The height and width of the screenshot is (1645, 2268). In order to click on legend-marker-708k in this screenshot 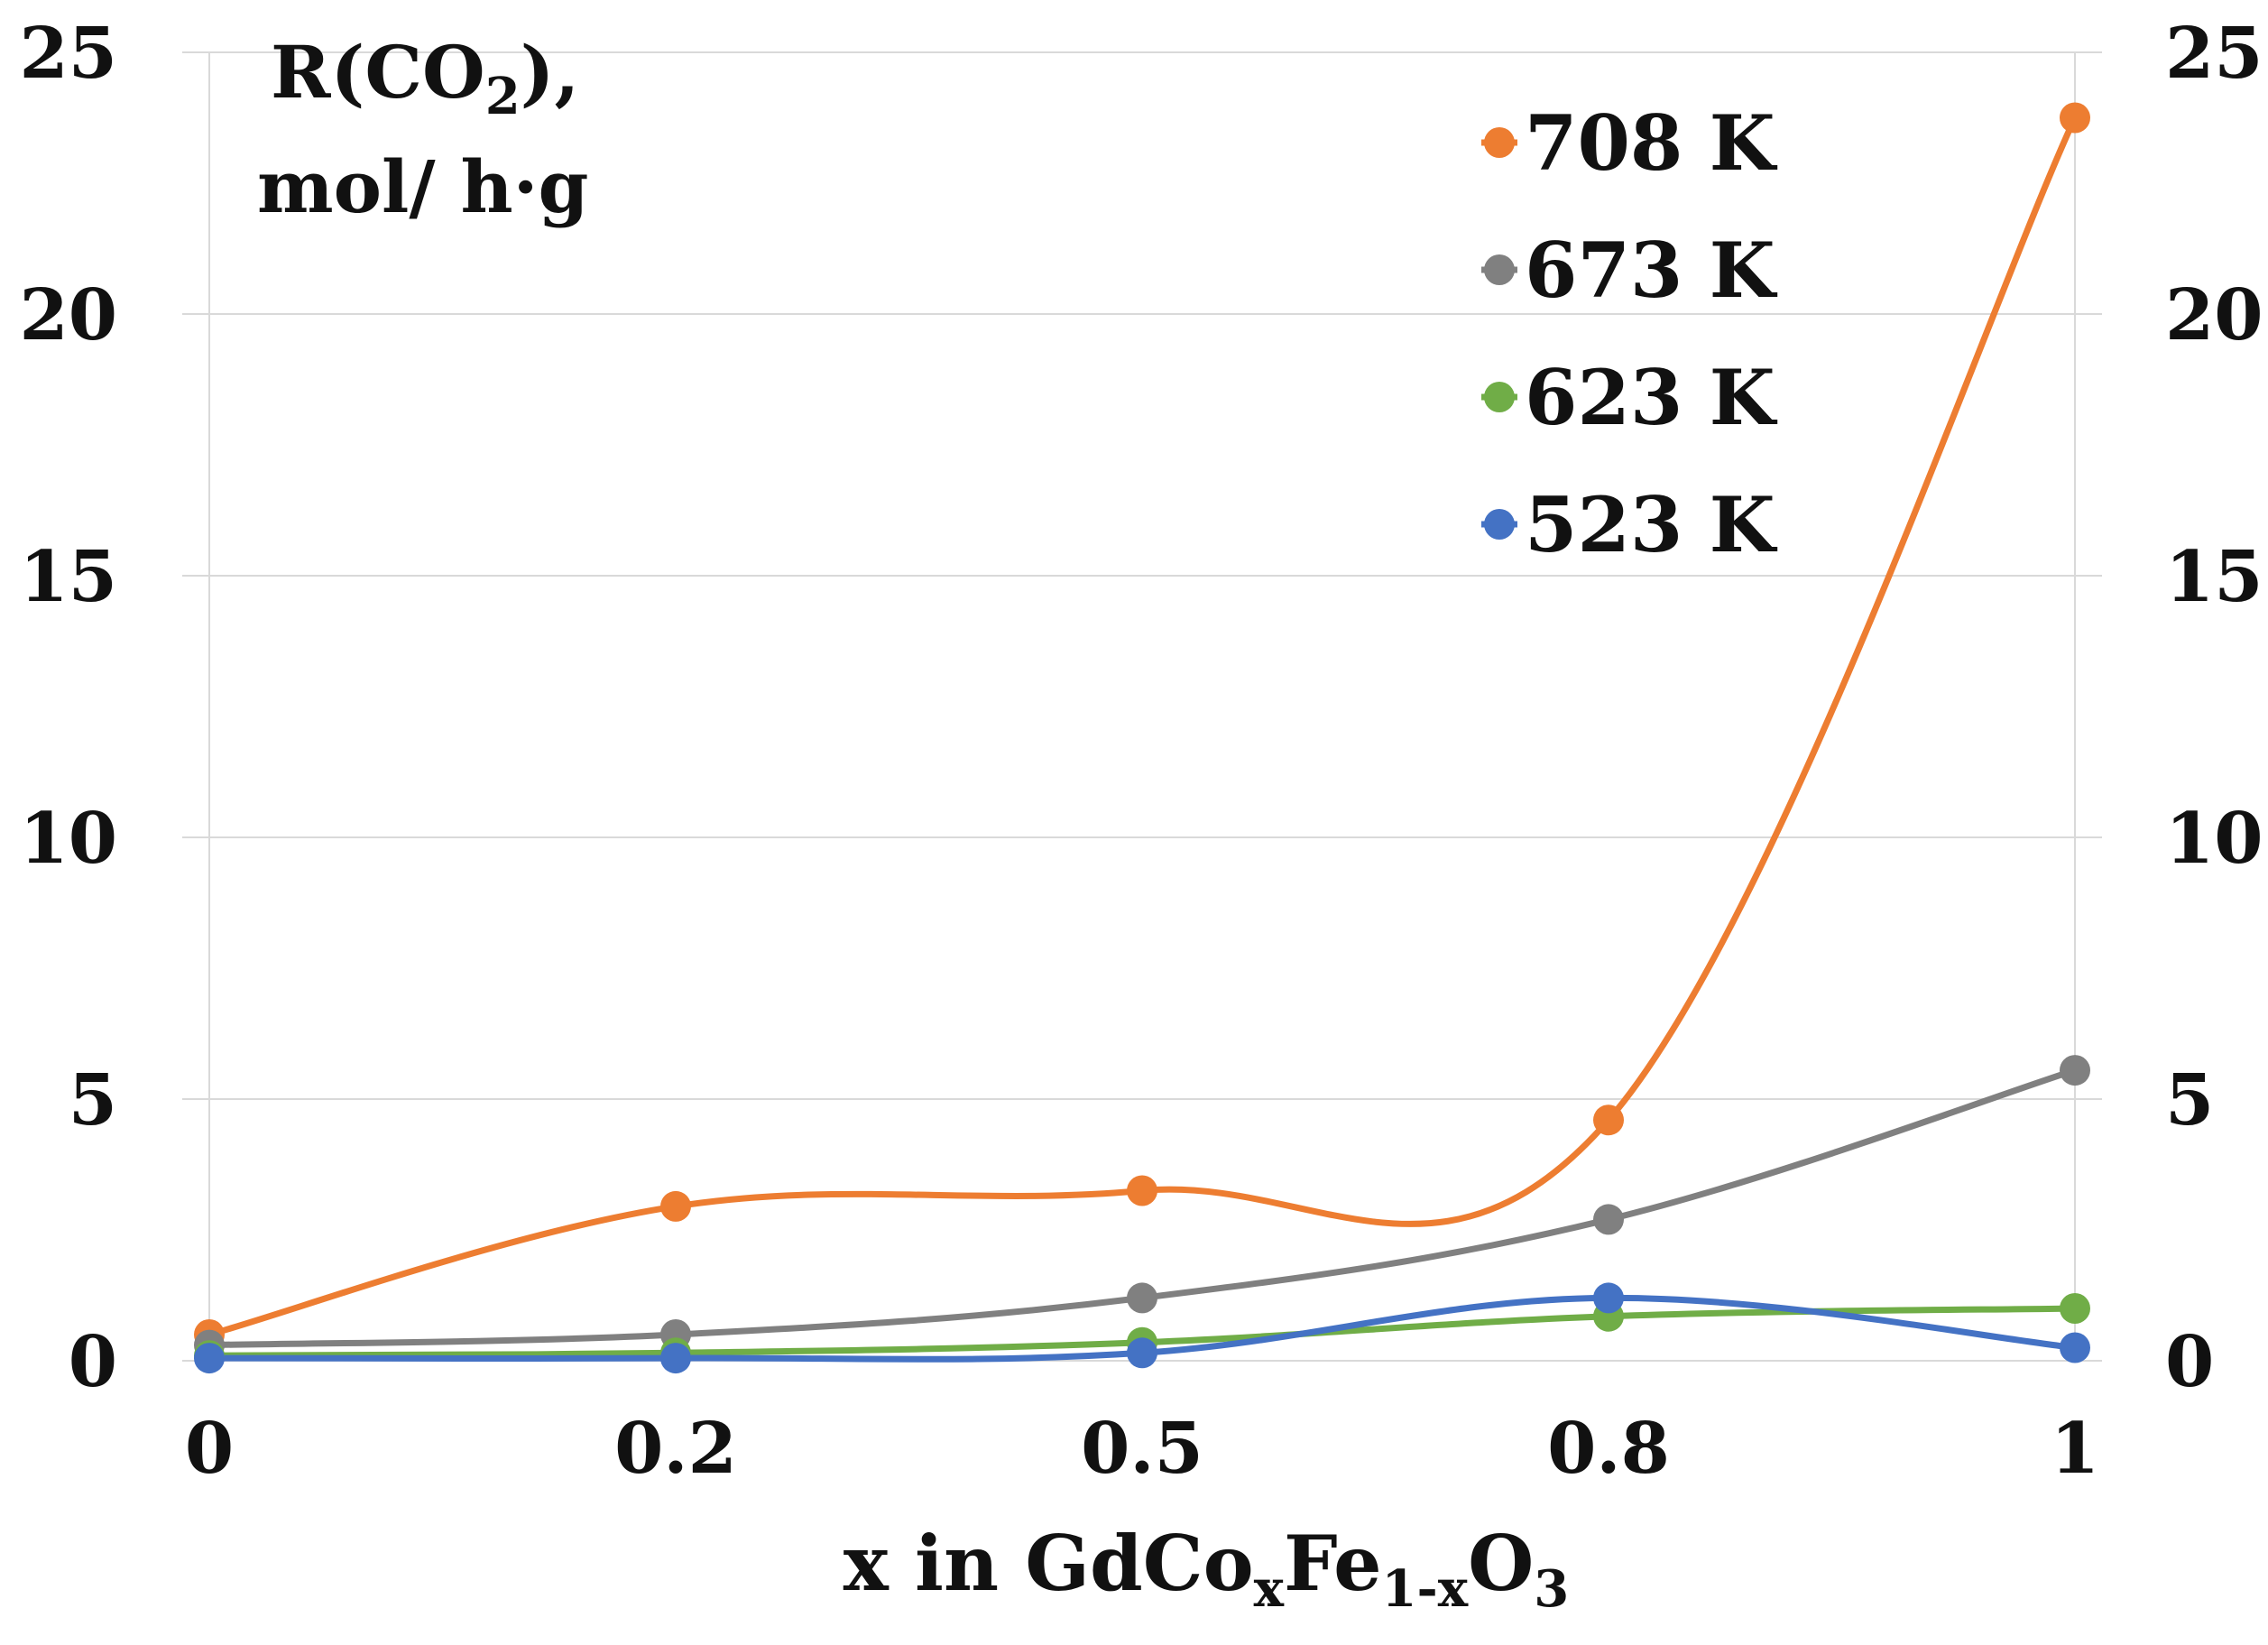, I will do `click(1499, 142)`.